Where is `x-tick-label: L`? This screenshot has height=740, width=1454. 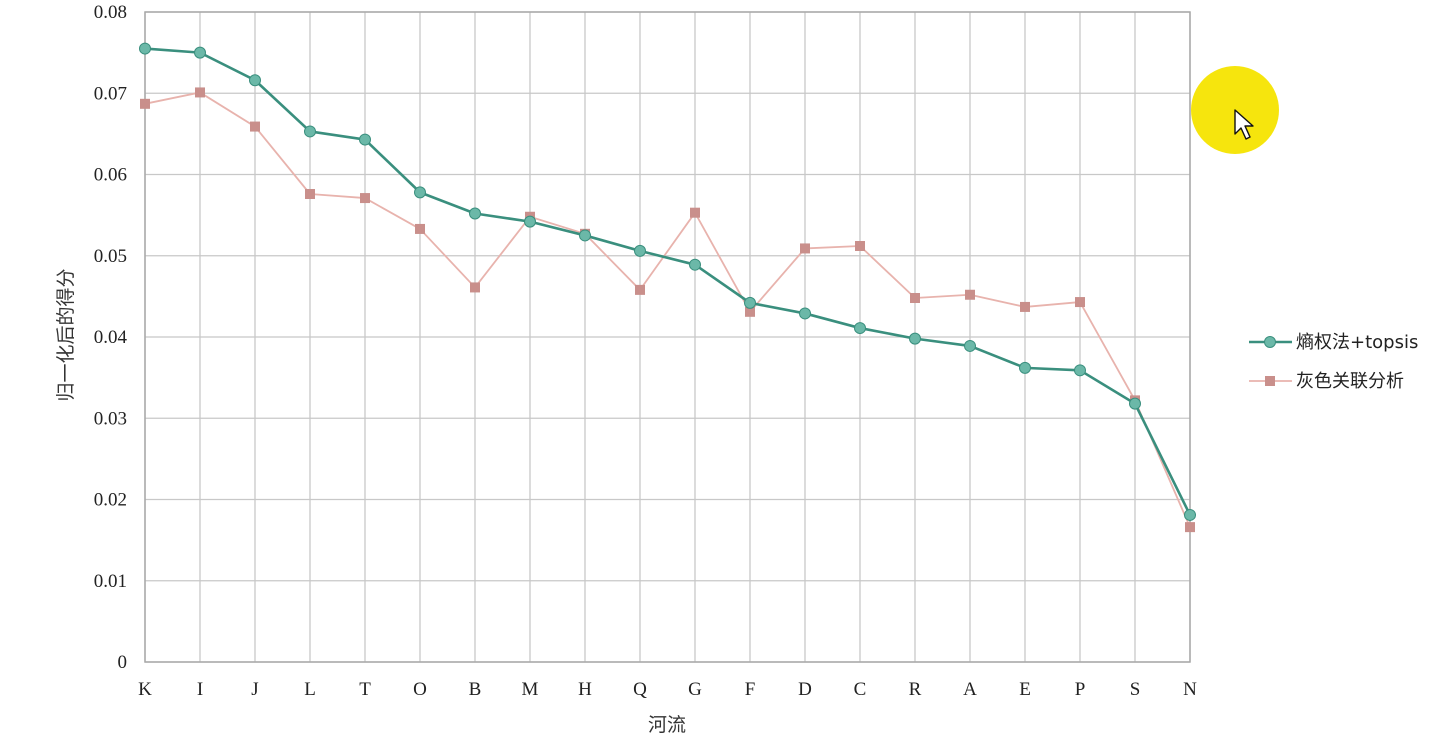 x-tick-label: L is located at coordinates (310, 689).